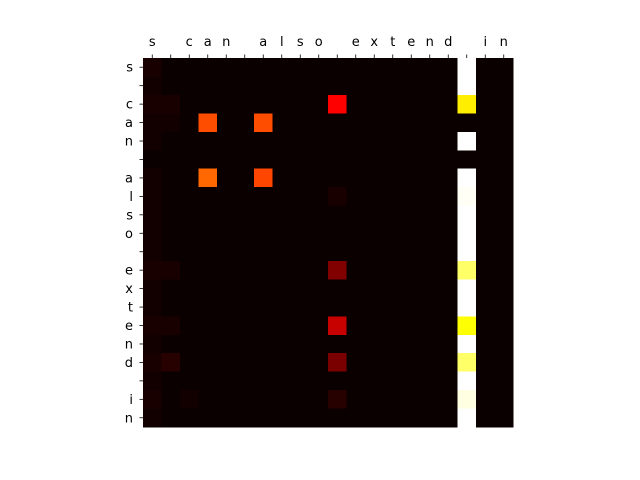  I want to click on y-tick-label: n, so click(129, 344).